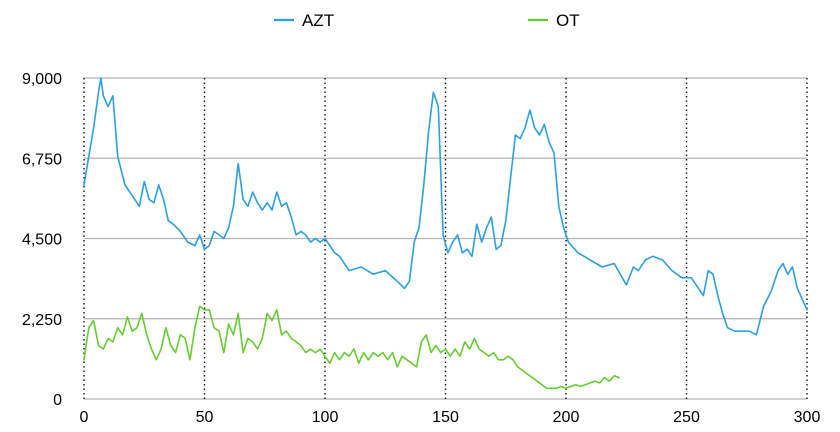 The width and height of the screenshot is (840, 432). I want to click on x-tick-label: 0, so click(84, 417).